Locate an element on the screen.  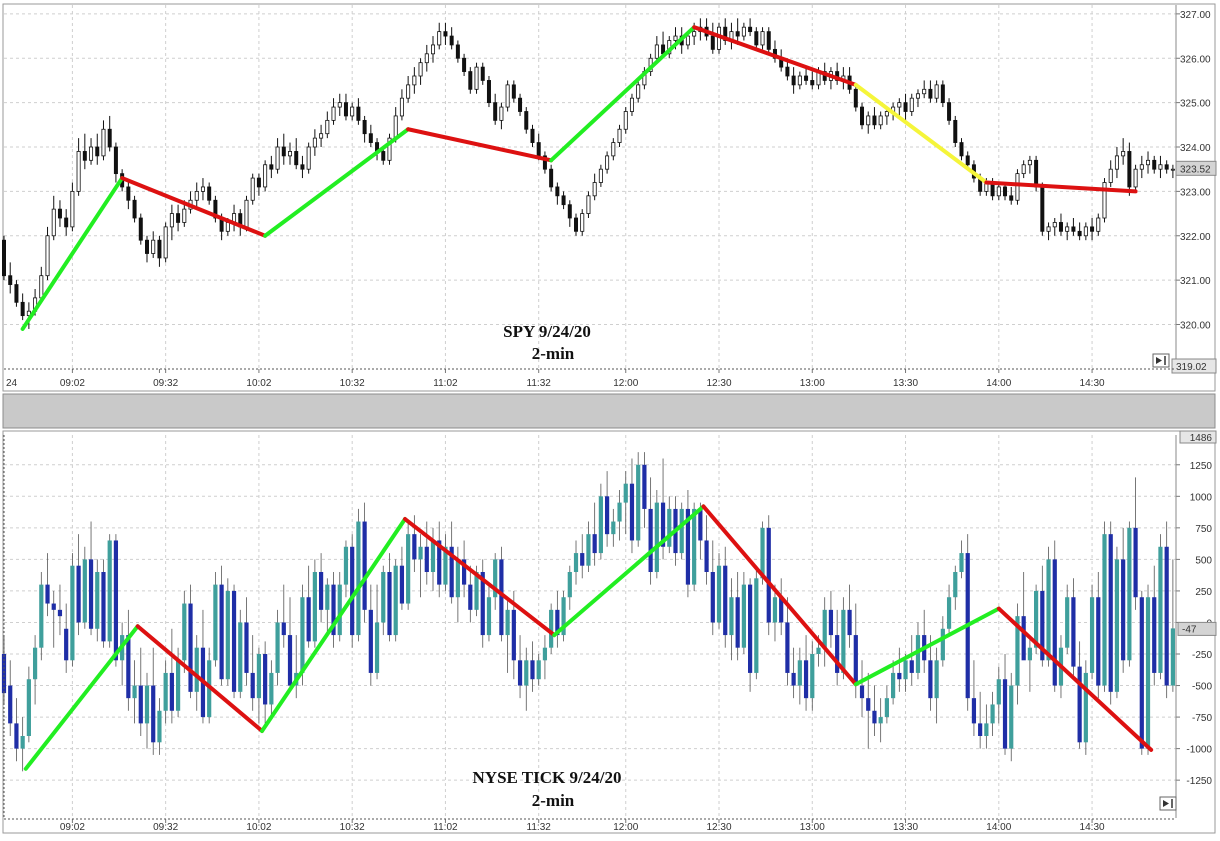
spy-scroll-end-icon is located at coordinates (1161, 360).